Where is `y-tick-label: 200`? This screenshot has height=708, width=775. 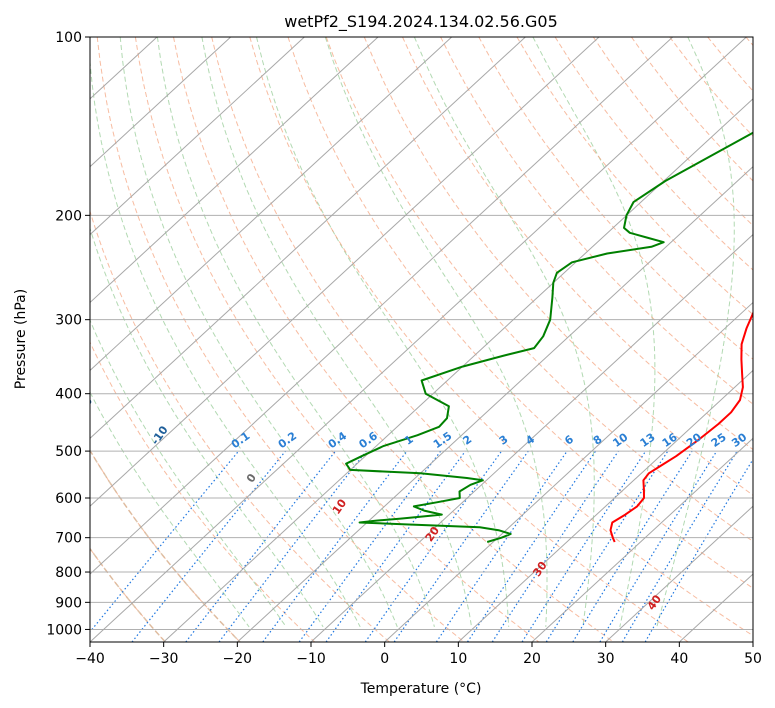 y-tick-label: 200 is located at coordinates (68, 216).